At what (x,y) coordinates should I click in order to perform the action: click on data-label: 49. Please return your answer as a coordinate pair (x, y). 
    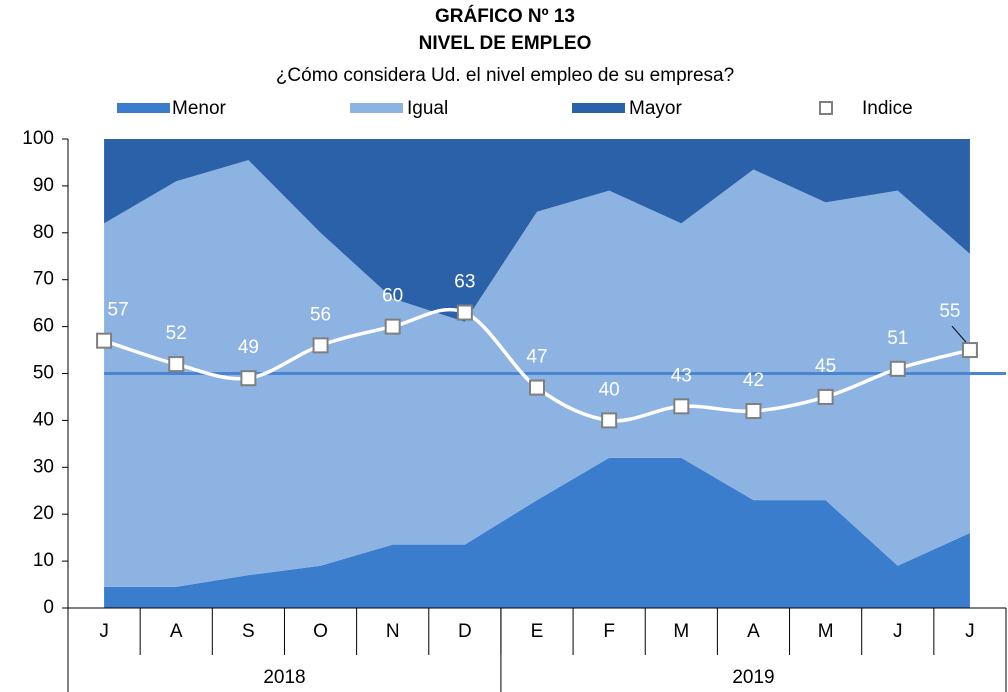
    Looking at the image, I should click on (248, 347).